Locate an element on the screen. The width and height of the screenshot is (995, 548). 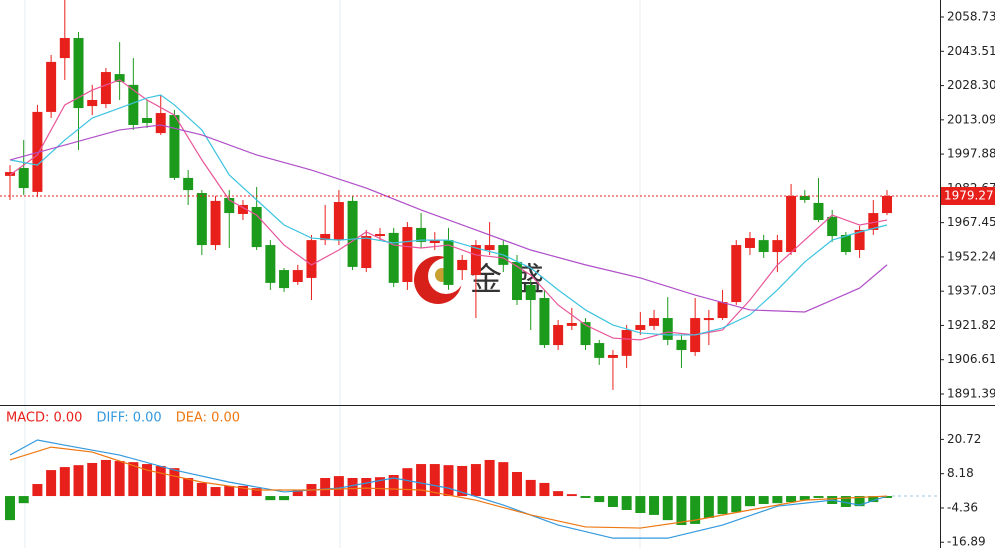
y-tick-label: 1921.82 is located at coordinates (971, 325).